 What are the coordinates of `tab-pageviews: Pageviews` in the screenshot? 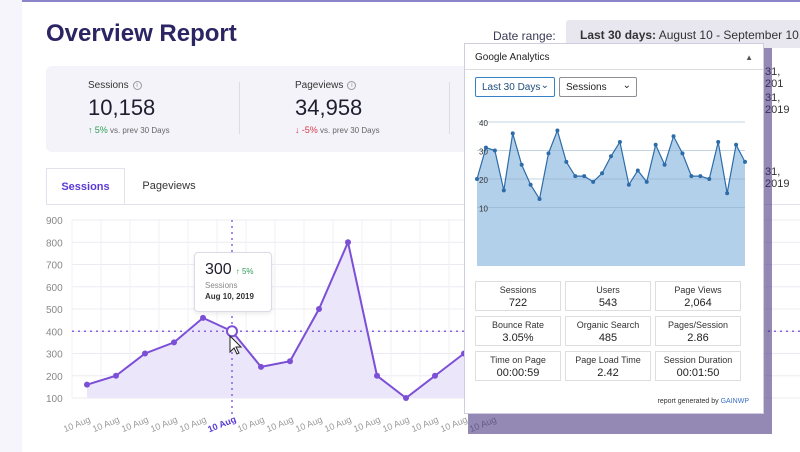 It's located at (169, 186).